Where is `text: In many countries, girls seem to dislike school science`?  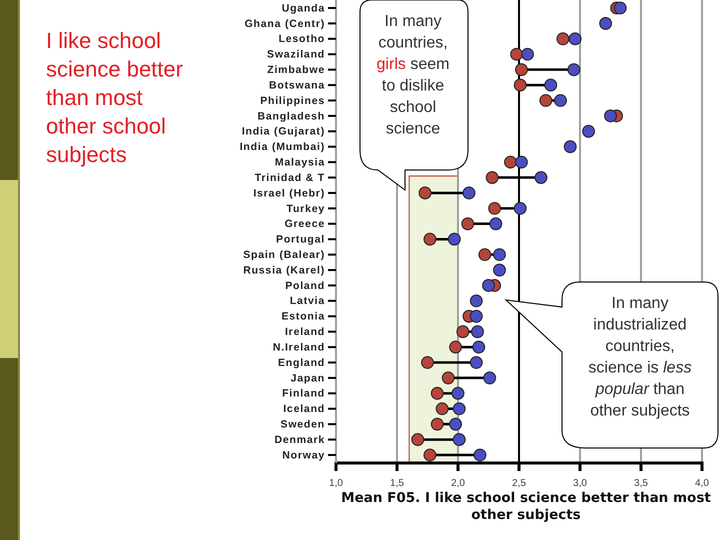
text: In many countries, girls seem to dislike school science is located at coordinates (413, 75).